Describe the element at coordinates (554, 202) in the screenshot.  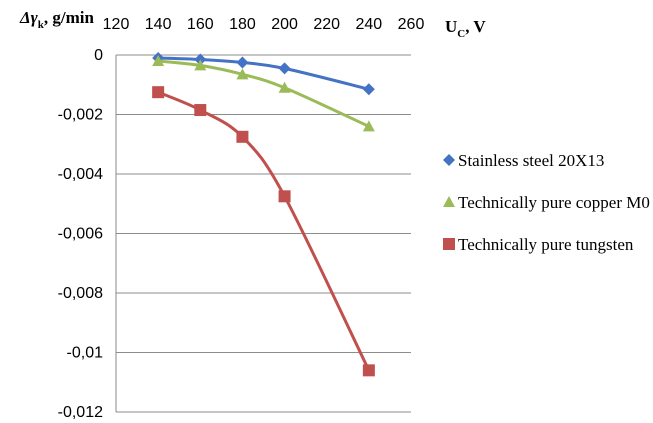
I see `legend-label-copper: Technically pure copper M0` at that location.